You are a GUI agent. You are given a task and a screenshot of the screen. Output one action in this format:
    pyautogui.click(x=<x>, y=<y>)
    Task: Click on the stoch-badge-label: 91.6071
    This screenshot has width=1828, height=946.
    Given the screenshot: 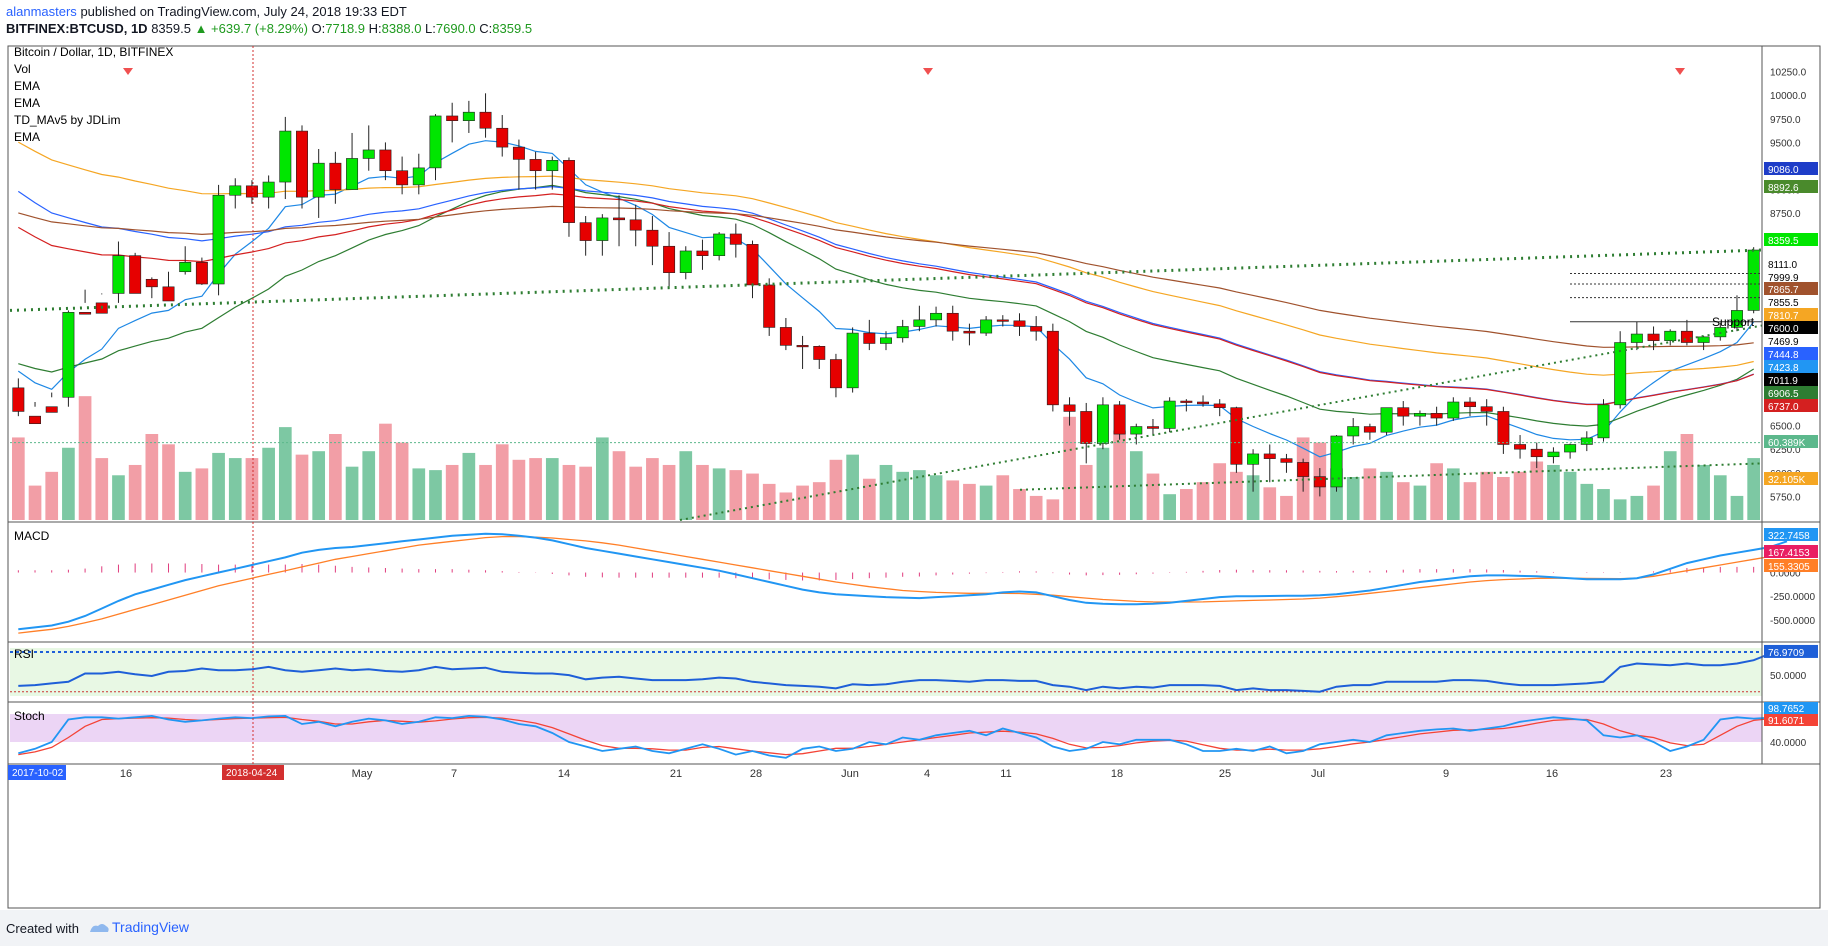 What is the action you would take?
    pyautogui.click(x=1786, y=721)
    